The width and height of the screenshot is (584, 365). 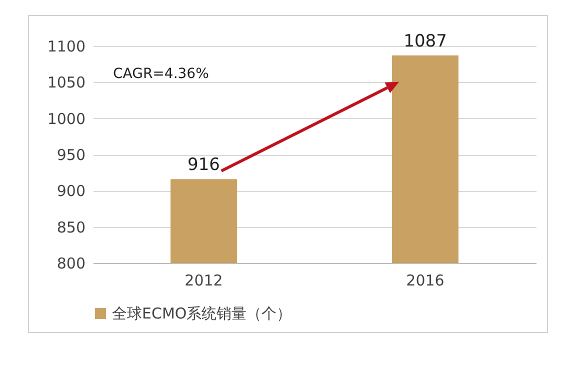 I want to click on y-tick-label: 800, so click(x=71, y=263).